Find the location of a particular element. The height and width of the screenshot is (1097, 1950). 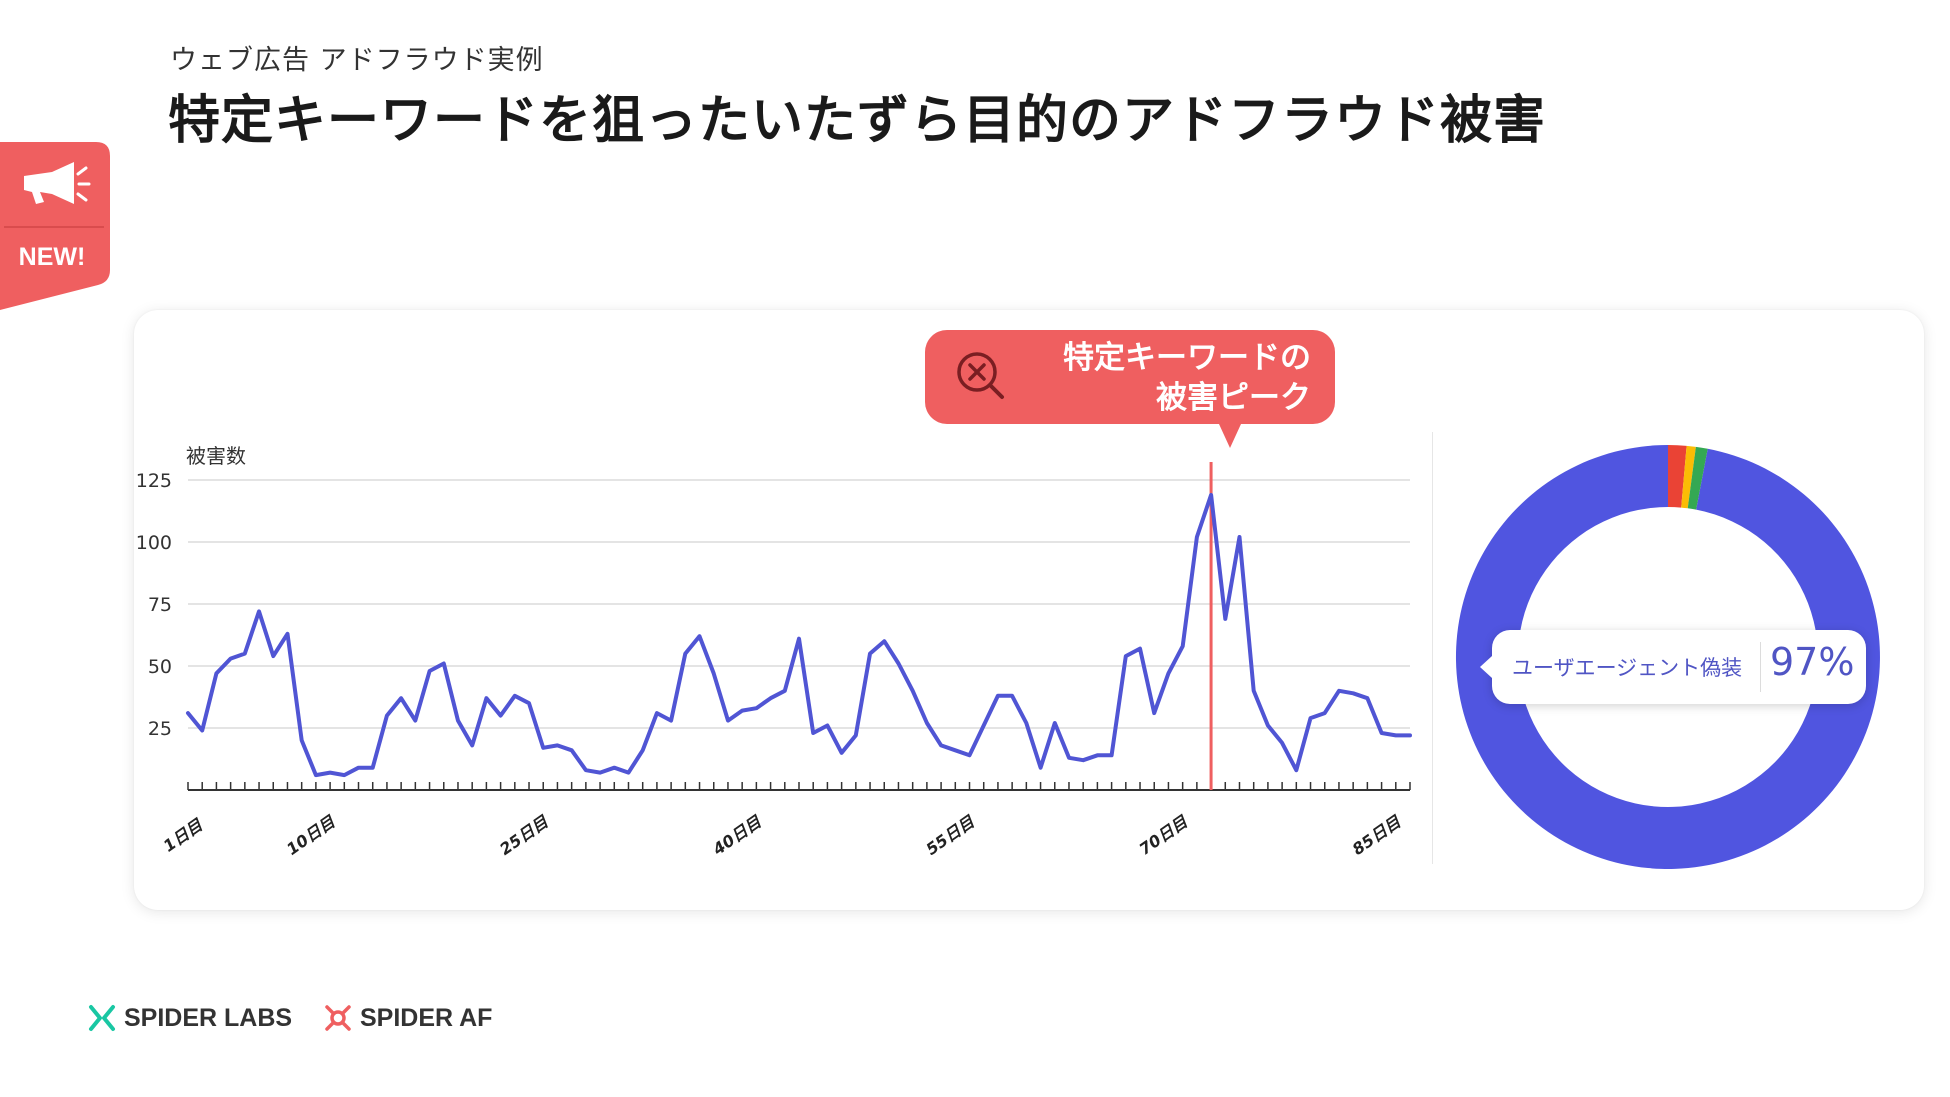

new-badge: NEW! is located at coordinates (55, 226).